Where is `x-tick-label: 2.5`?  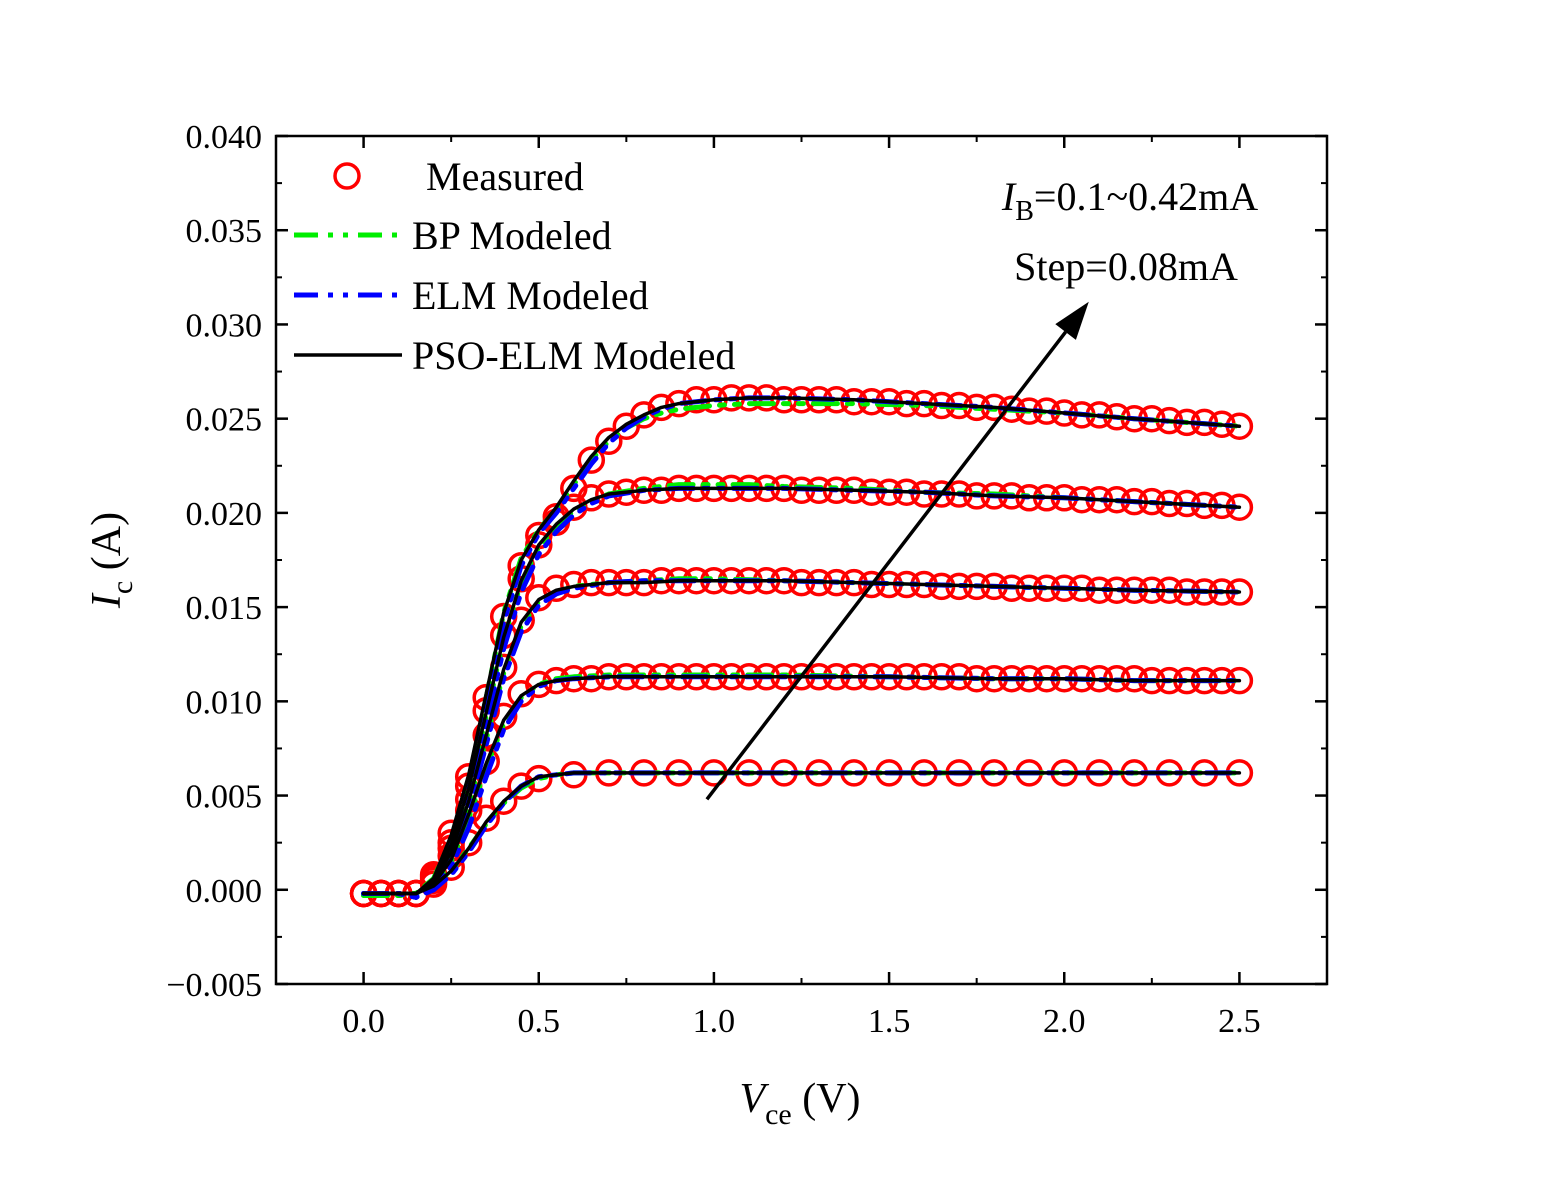
x-tick-label: 2.5 is located at coordinates (1239, 1021).